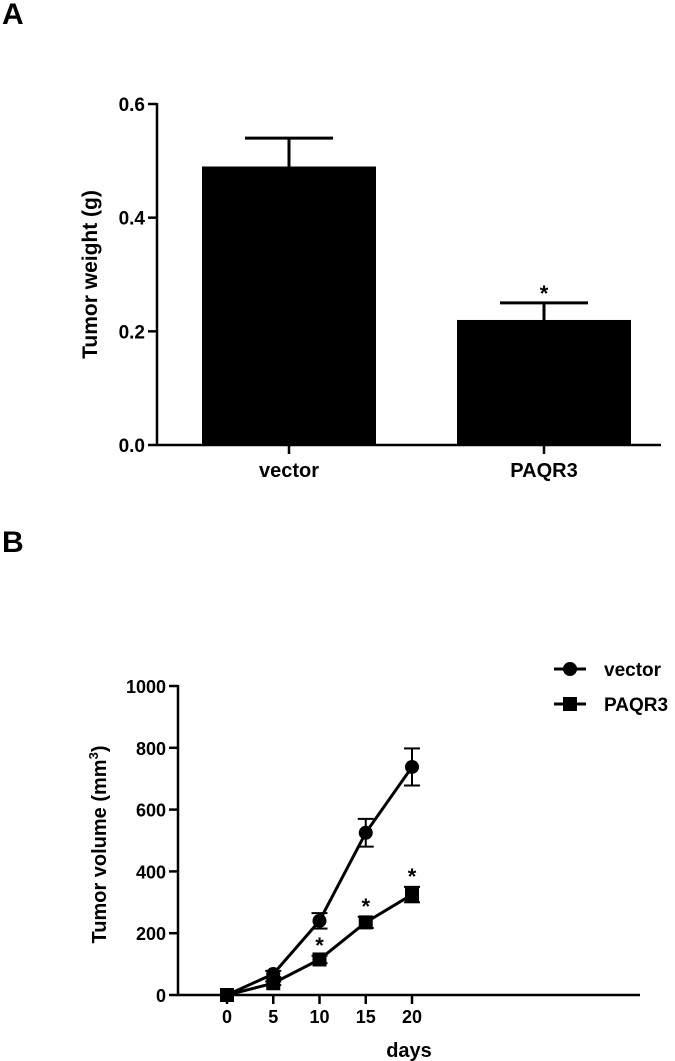 This screenshot has height=1061, width=675. Describe the element at coordinates (151, 749) in the screenshot. I see `y-tick-label: 800` at that location.